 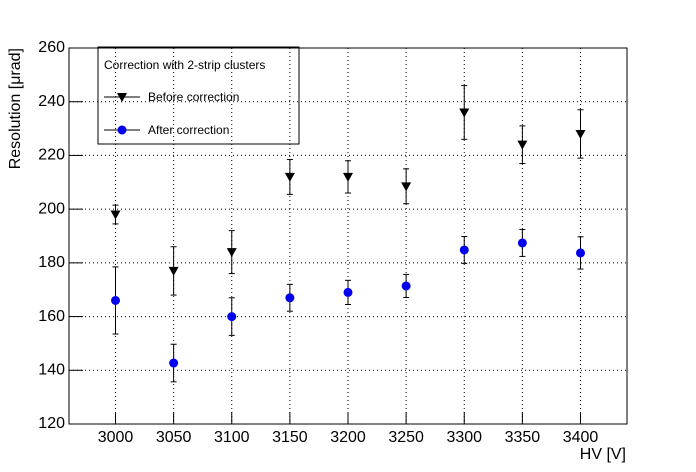 I want to click on legend-title: Correction with 2-strip clusters, so click(x=184, y=65).